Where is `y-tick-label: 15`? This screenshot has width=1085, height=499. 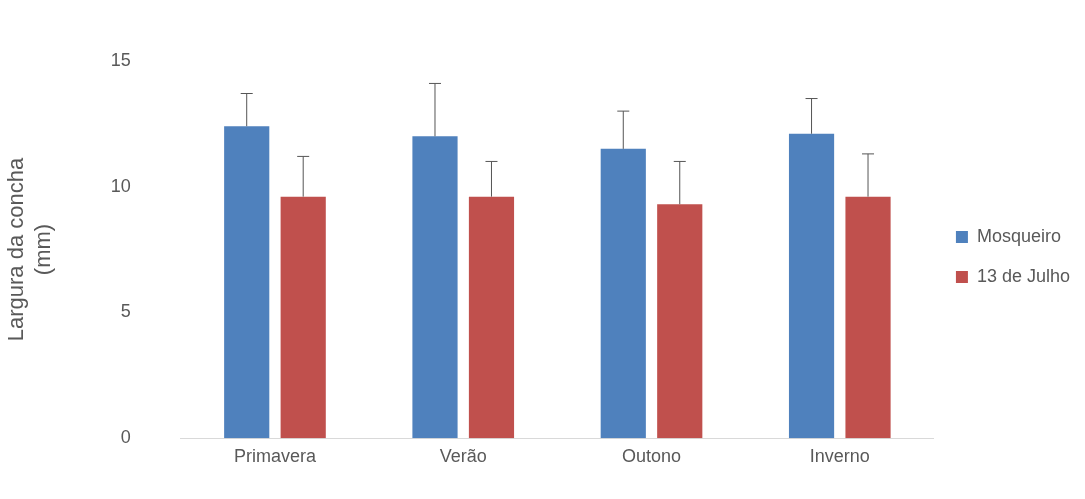 y-tick-label: 15 is located at coordinates (120, 59).